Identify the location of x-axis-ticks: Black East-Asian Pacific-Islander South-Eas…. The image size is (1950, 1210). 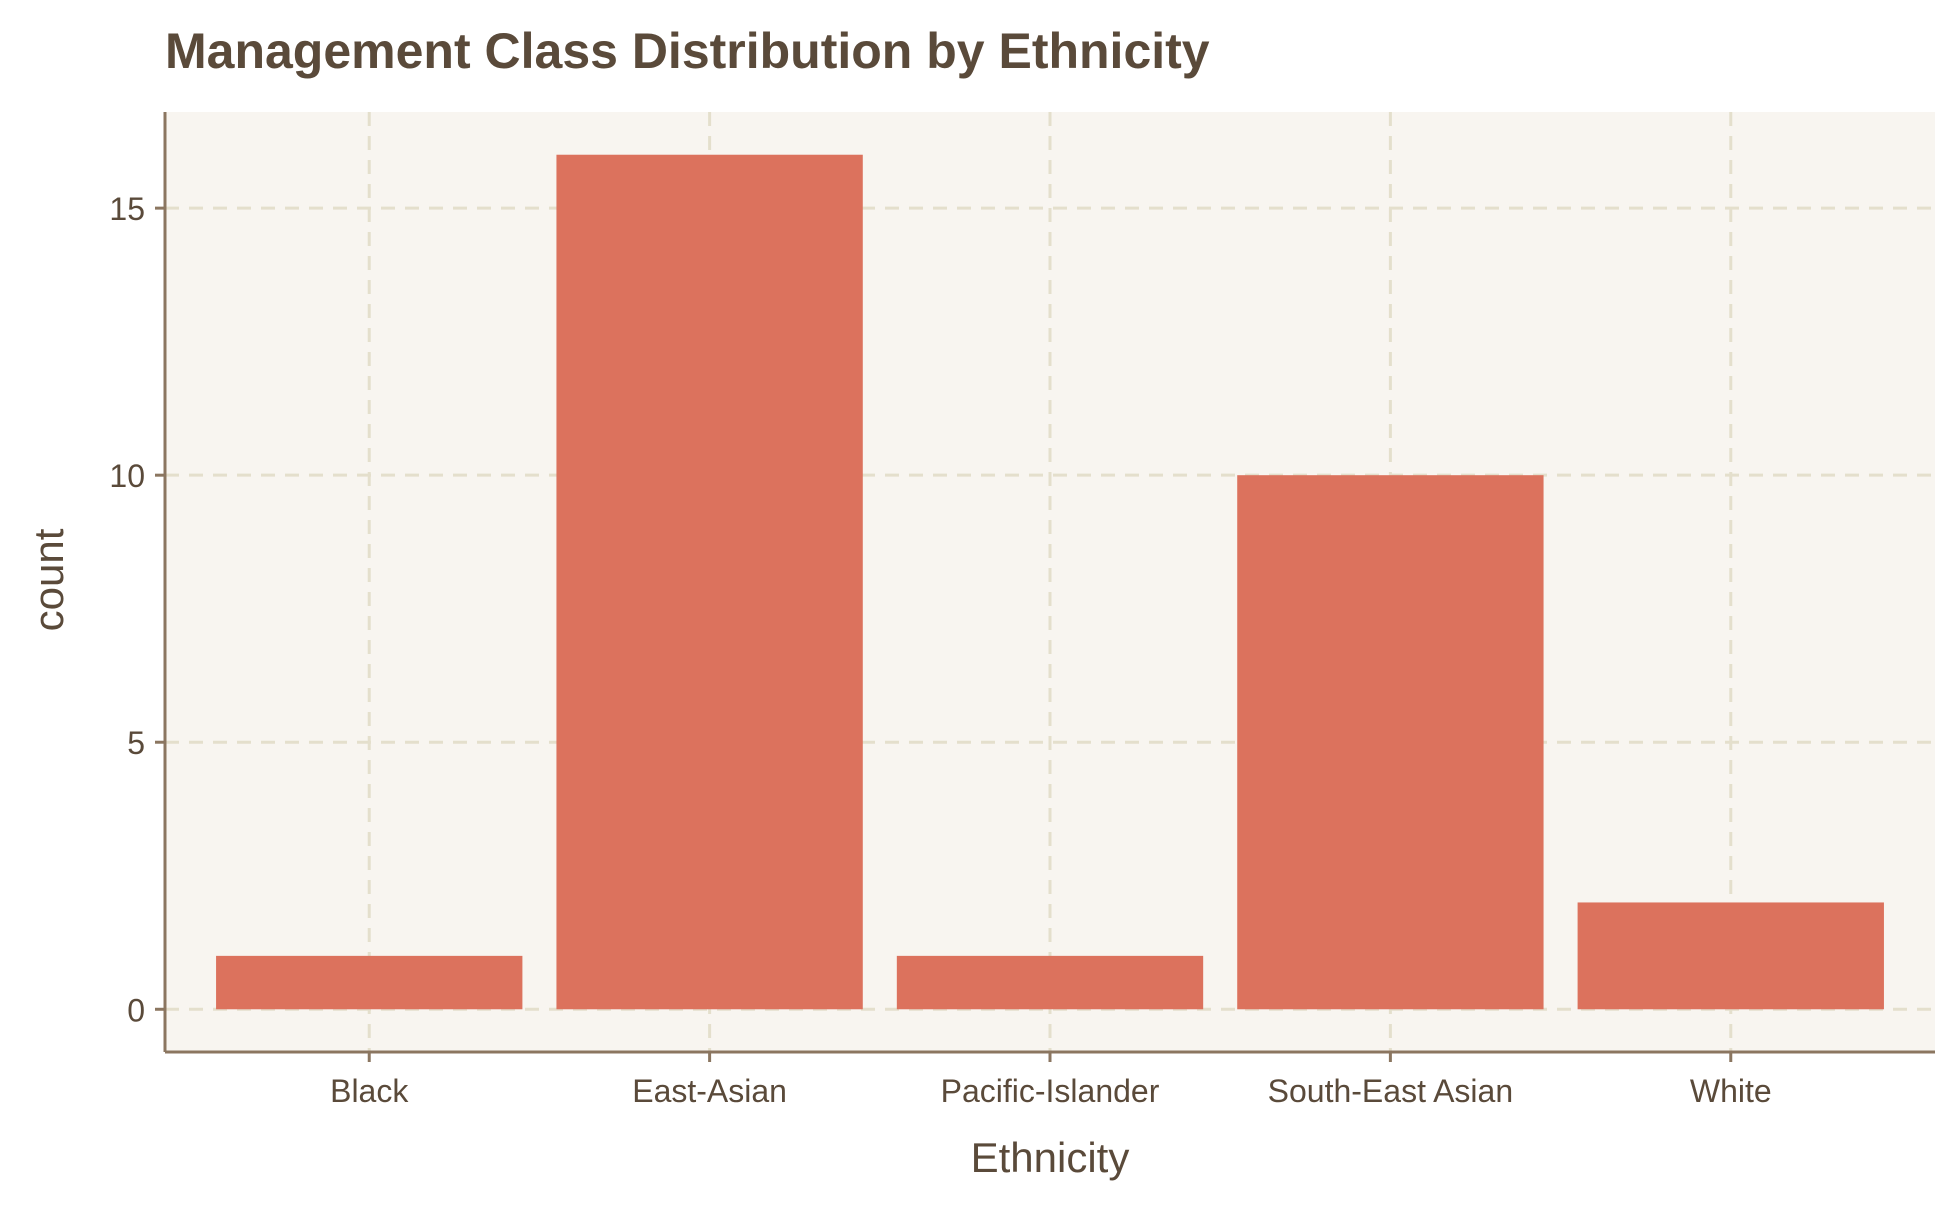
(1051, 1080).